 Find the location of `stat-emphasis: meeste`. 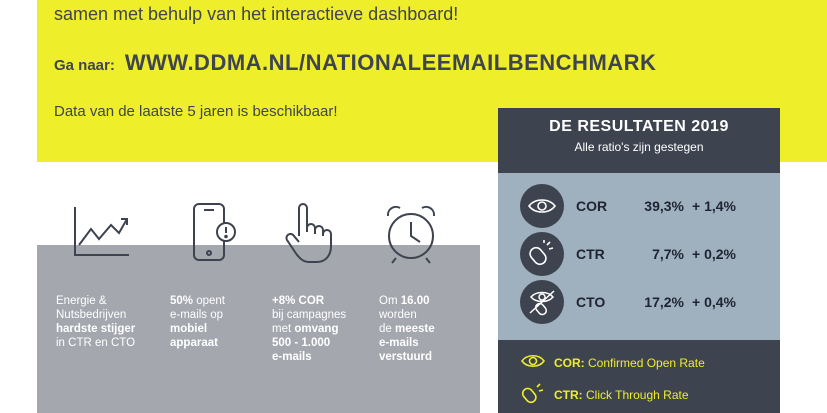

stat-emphasis: meeste is located at coordinates (415, 329).